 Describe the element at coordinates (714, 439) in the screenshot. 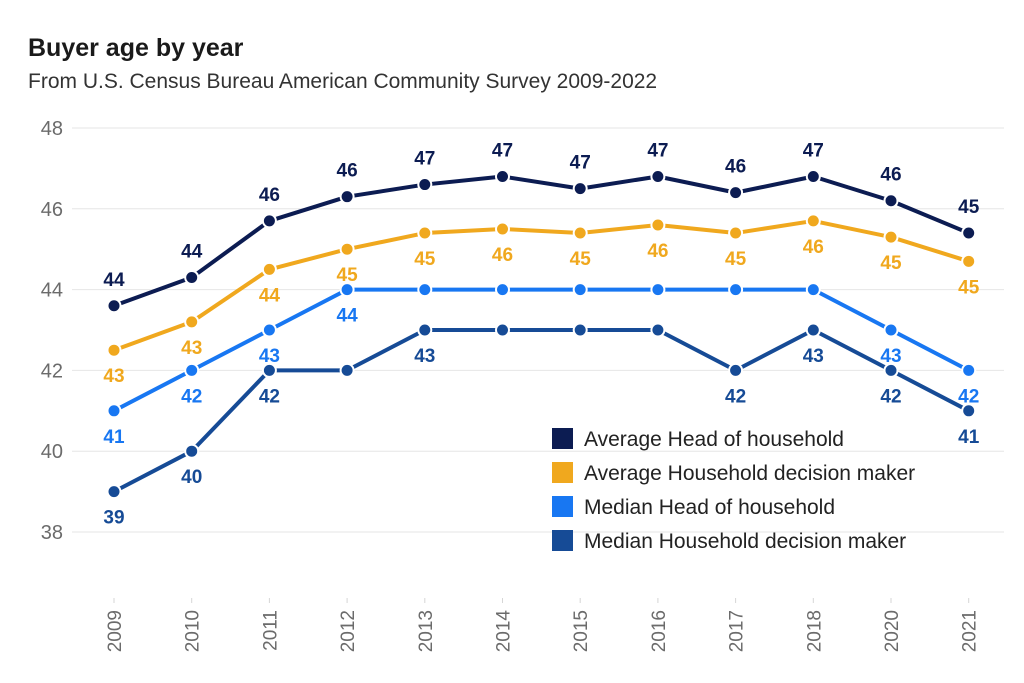

I see `legend-label: Average Head of household` at that location.